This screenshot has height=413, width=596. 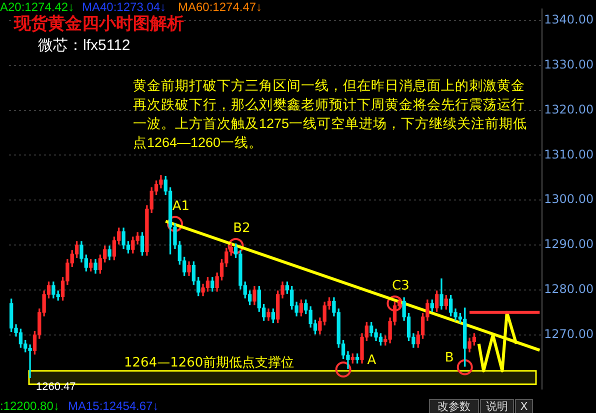 What do you see at coordinates (209, 363) in the screenshot?
I see `band-label: 1264—1260前期低点支撑位` at bounding box center [209, 363].